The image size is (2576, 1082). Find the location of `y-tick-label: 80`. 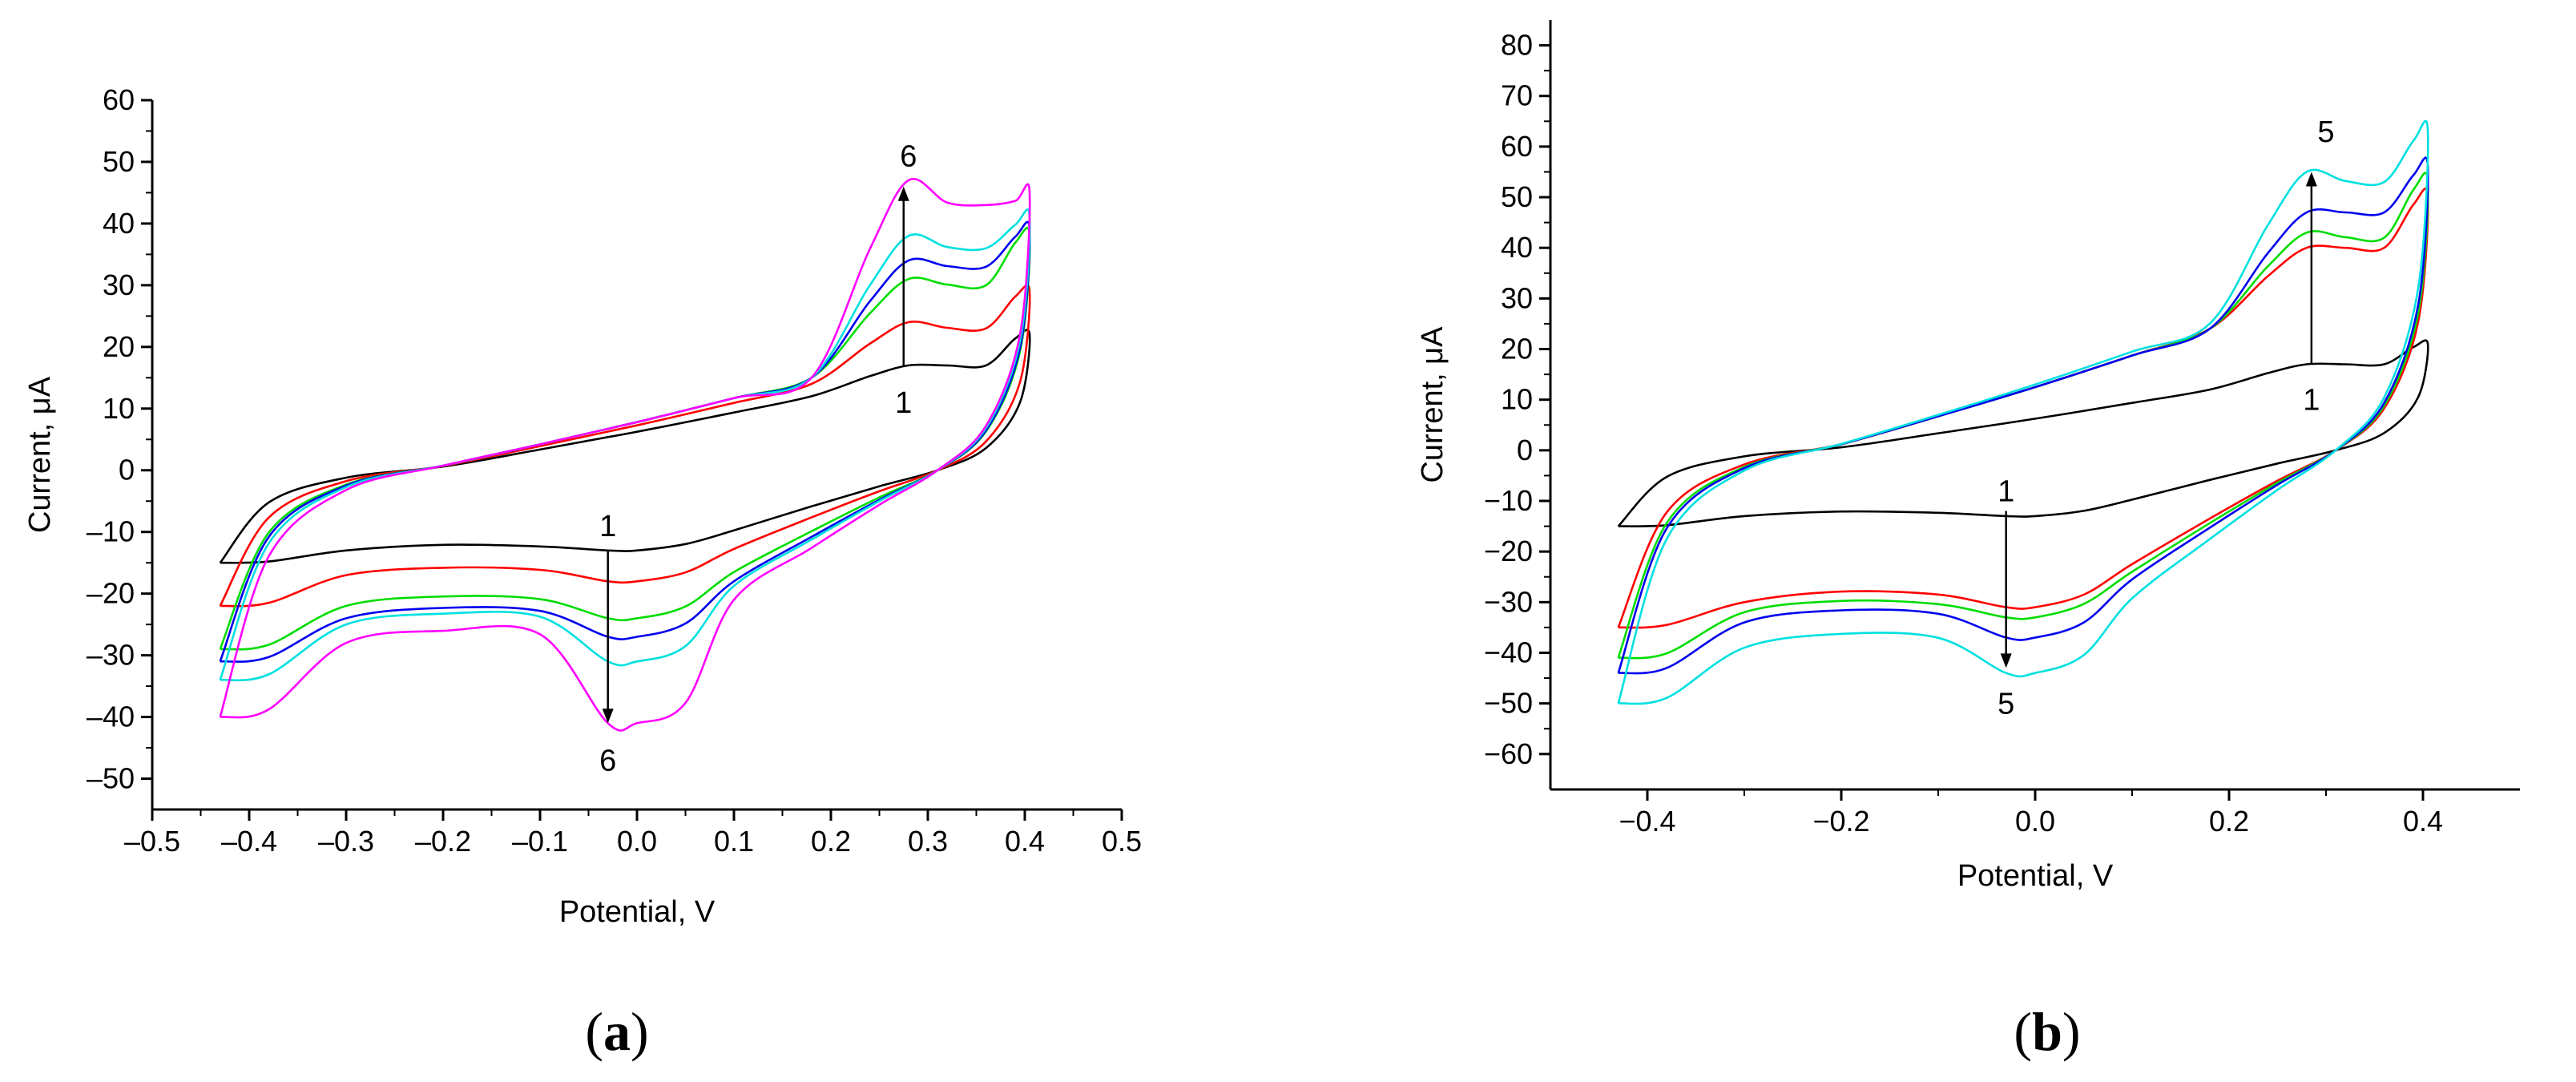

y-tick-label: 80 is located at coordinates (1517, 45).